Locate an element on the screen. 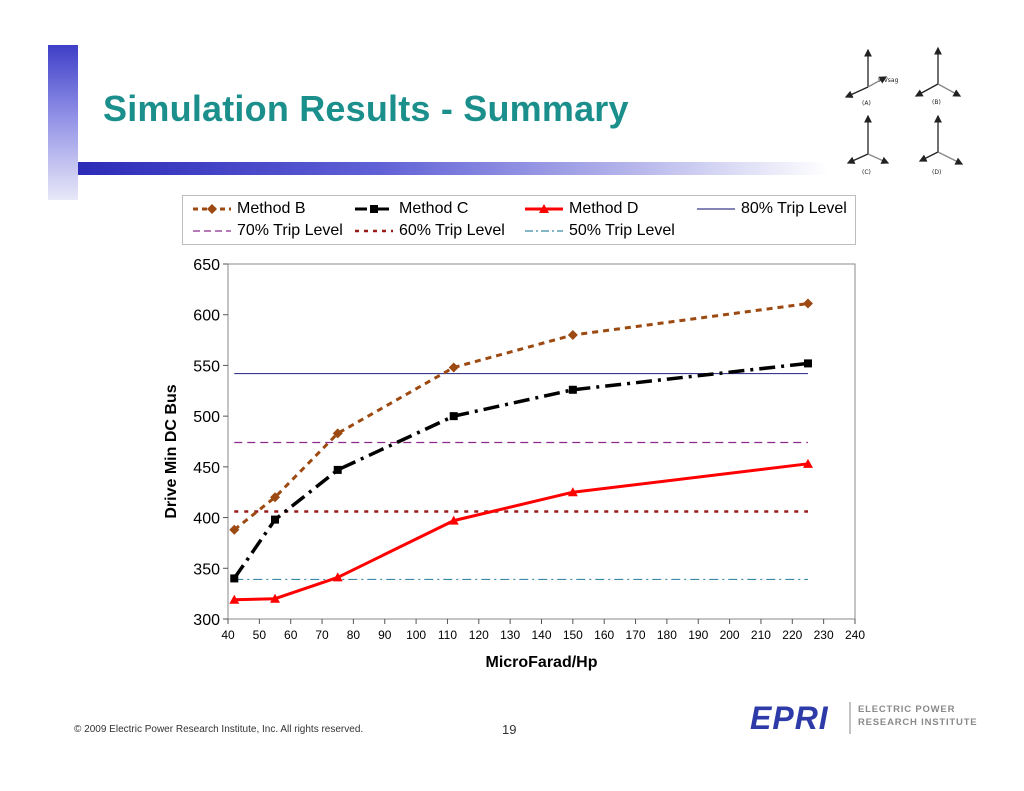 This screenshot has height=791, width=1024. x-tick-label: 160 is located at coordinates (604, 635).